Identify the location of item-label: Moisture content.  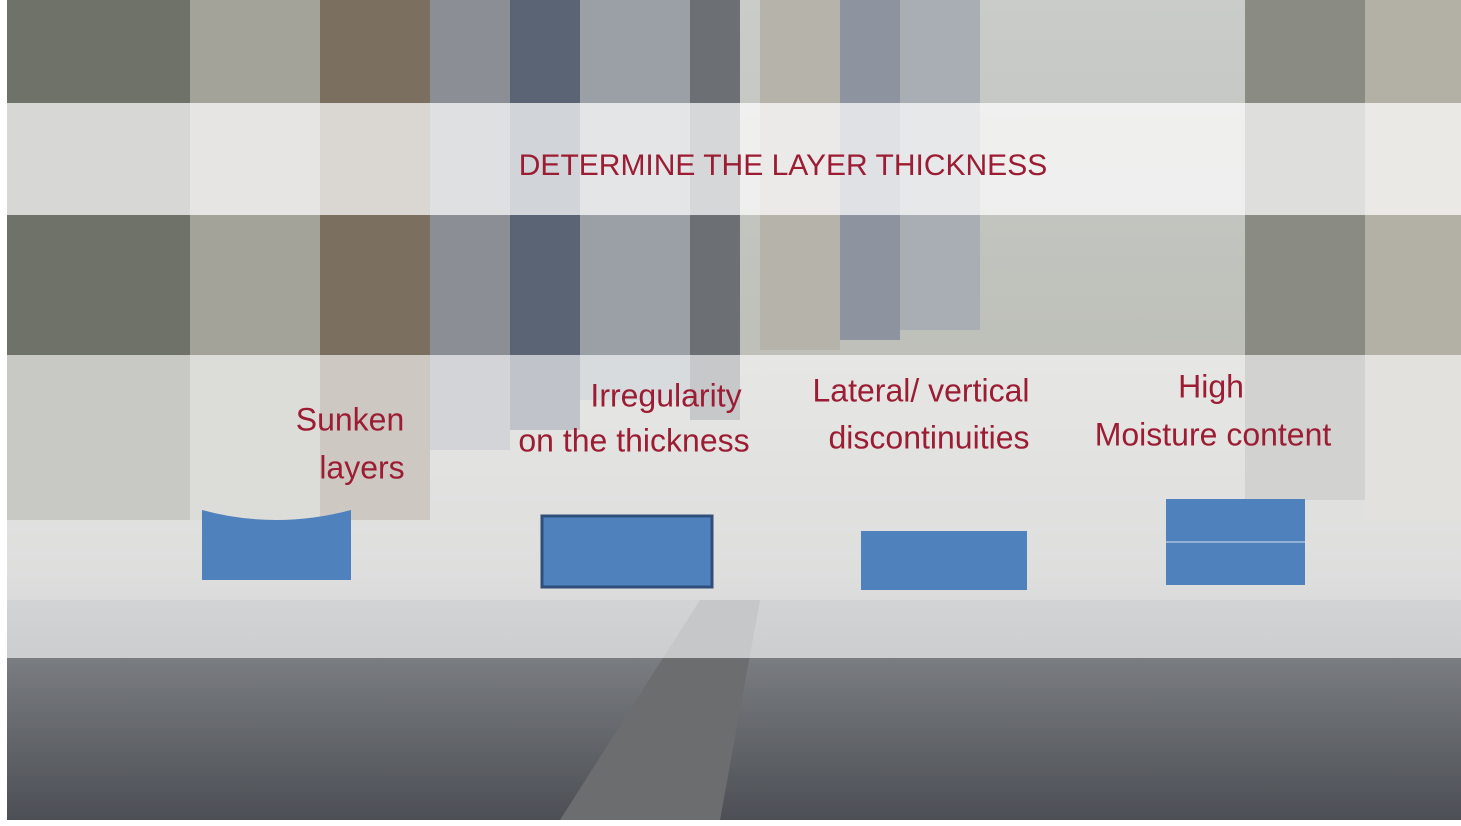
(1213, 434).